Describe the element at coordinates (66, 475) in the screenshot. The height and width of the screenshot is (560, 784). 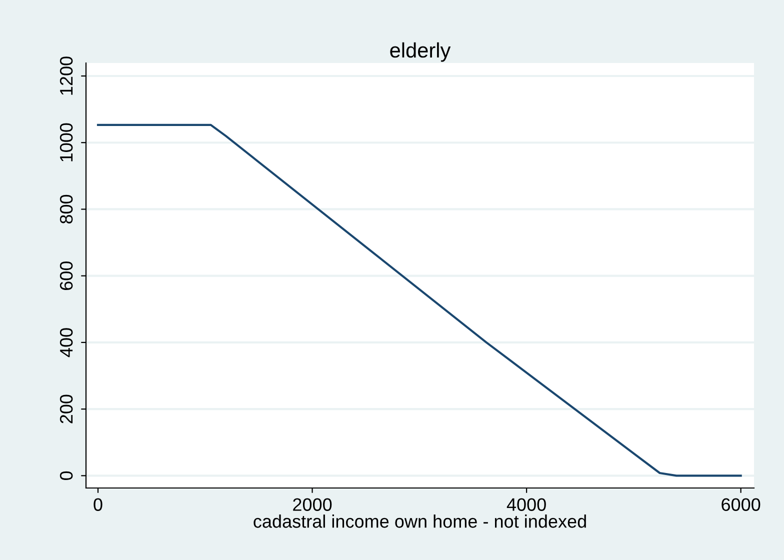
I see `y-tick-label: 0` at that location.